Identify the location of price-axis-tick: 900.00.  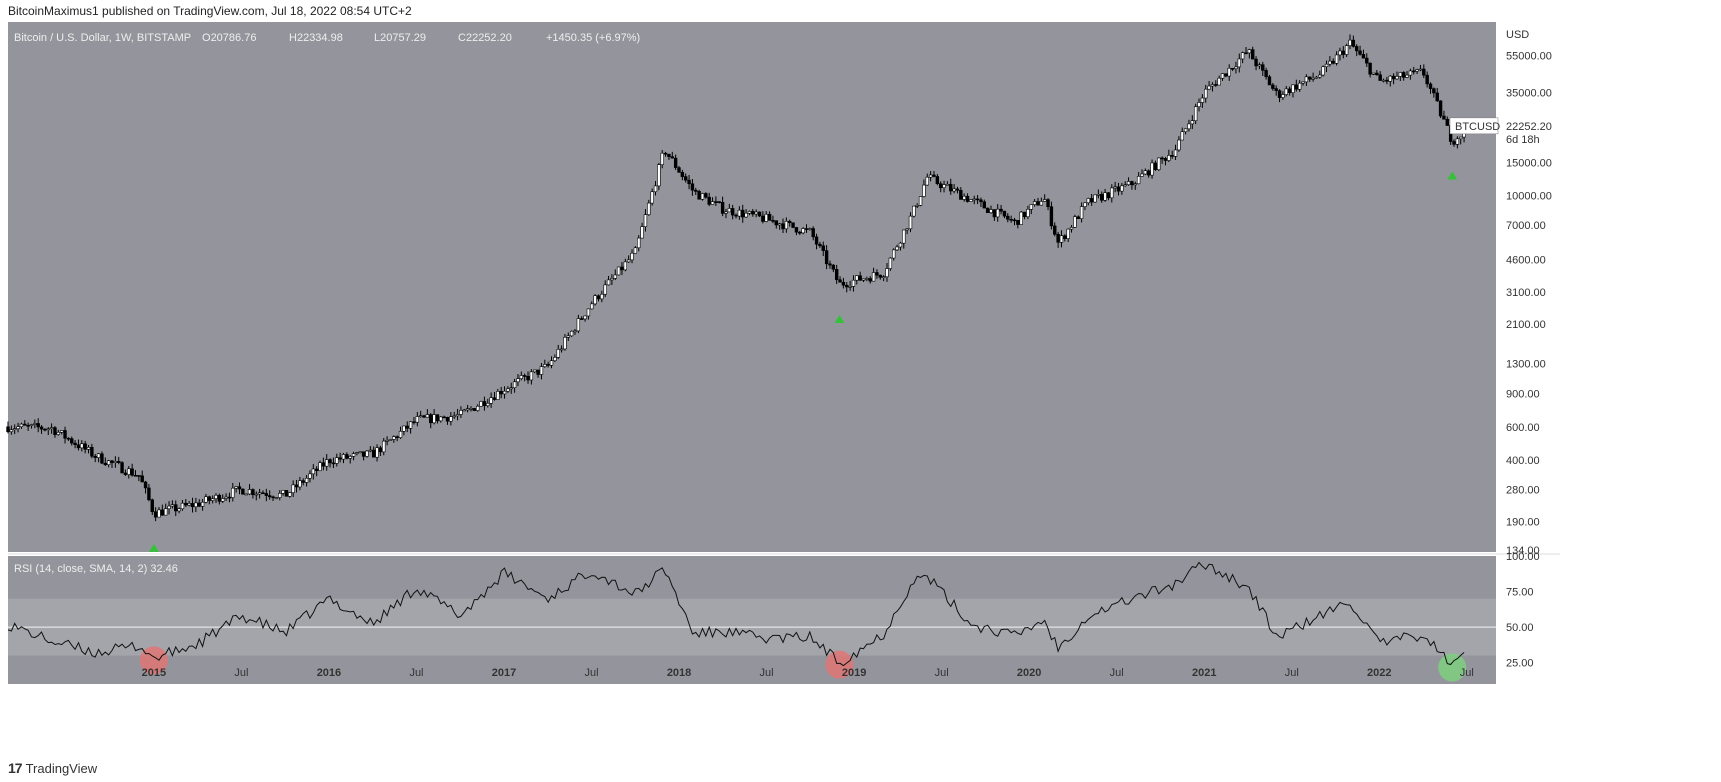
(1523, 394).